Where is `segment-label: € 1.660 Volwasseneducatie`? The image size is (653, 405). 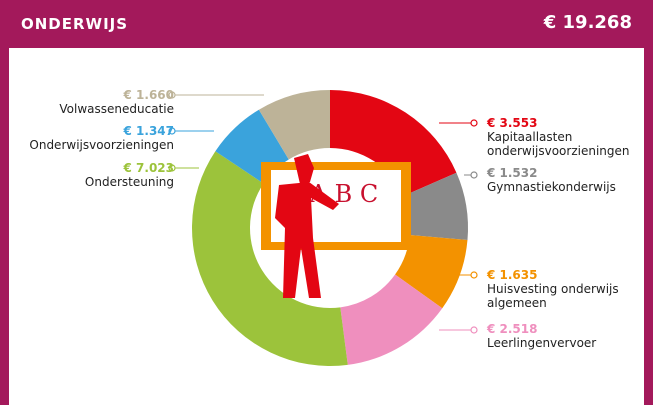
segment-label: € 1.660 Volwasseneducatie is located at coordinates (99, 102).